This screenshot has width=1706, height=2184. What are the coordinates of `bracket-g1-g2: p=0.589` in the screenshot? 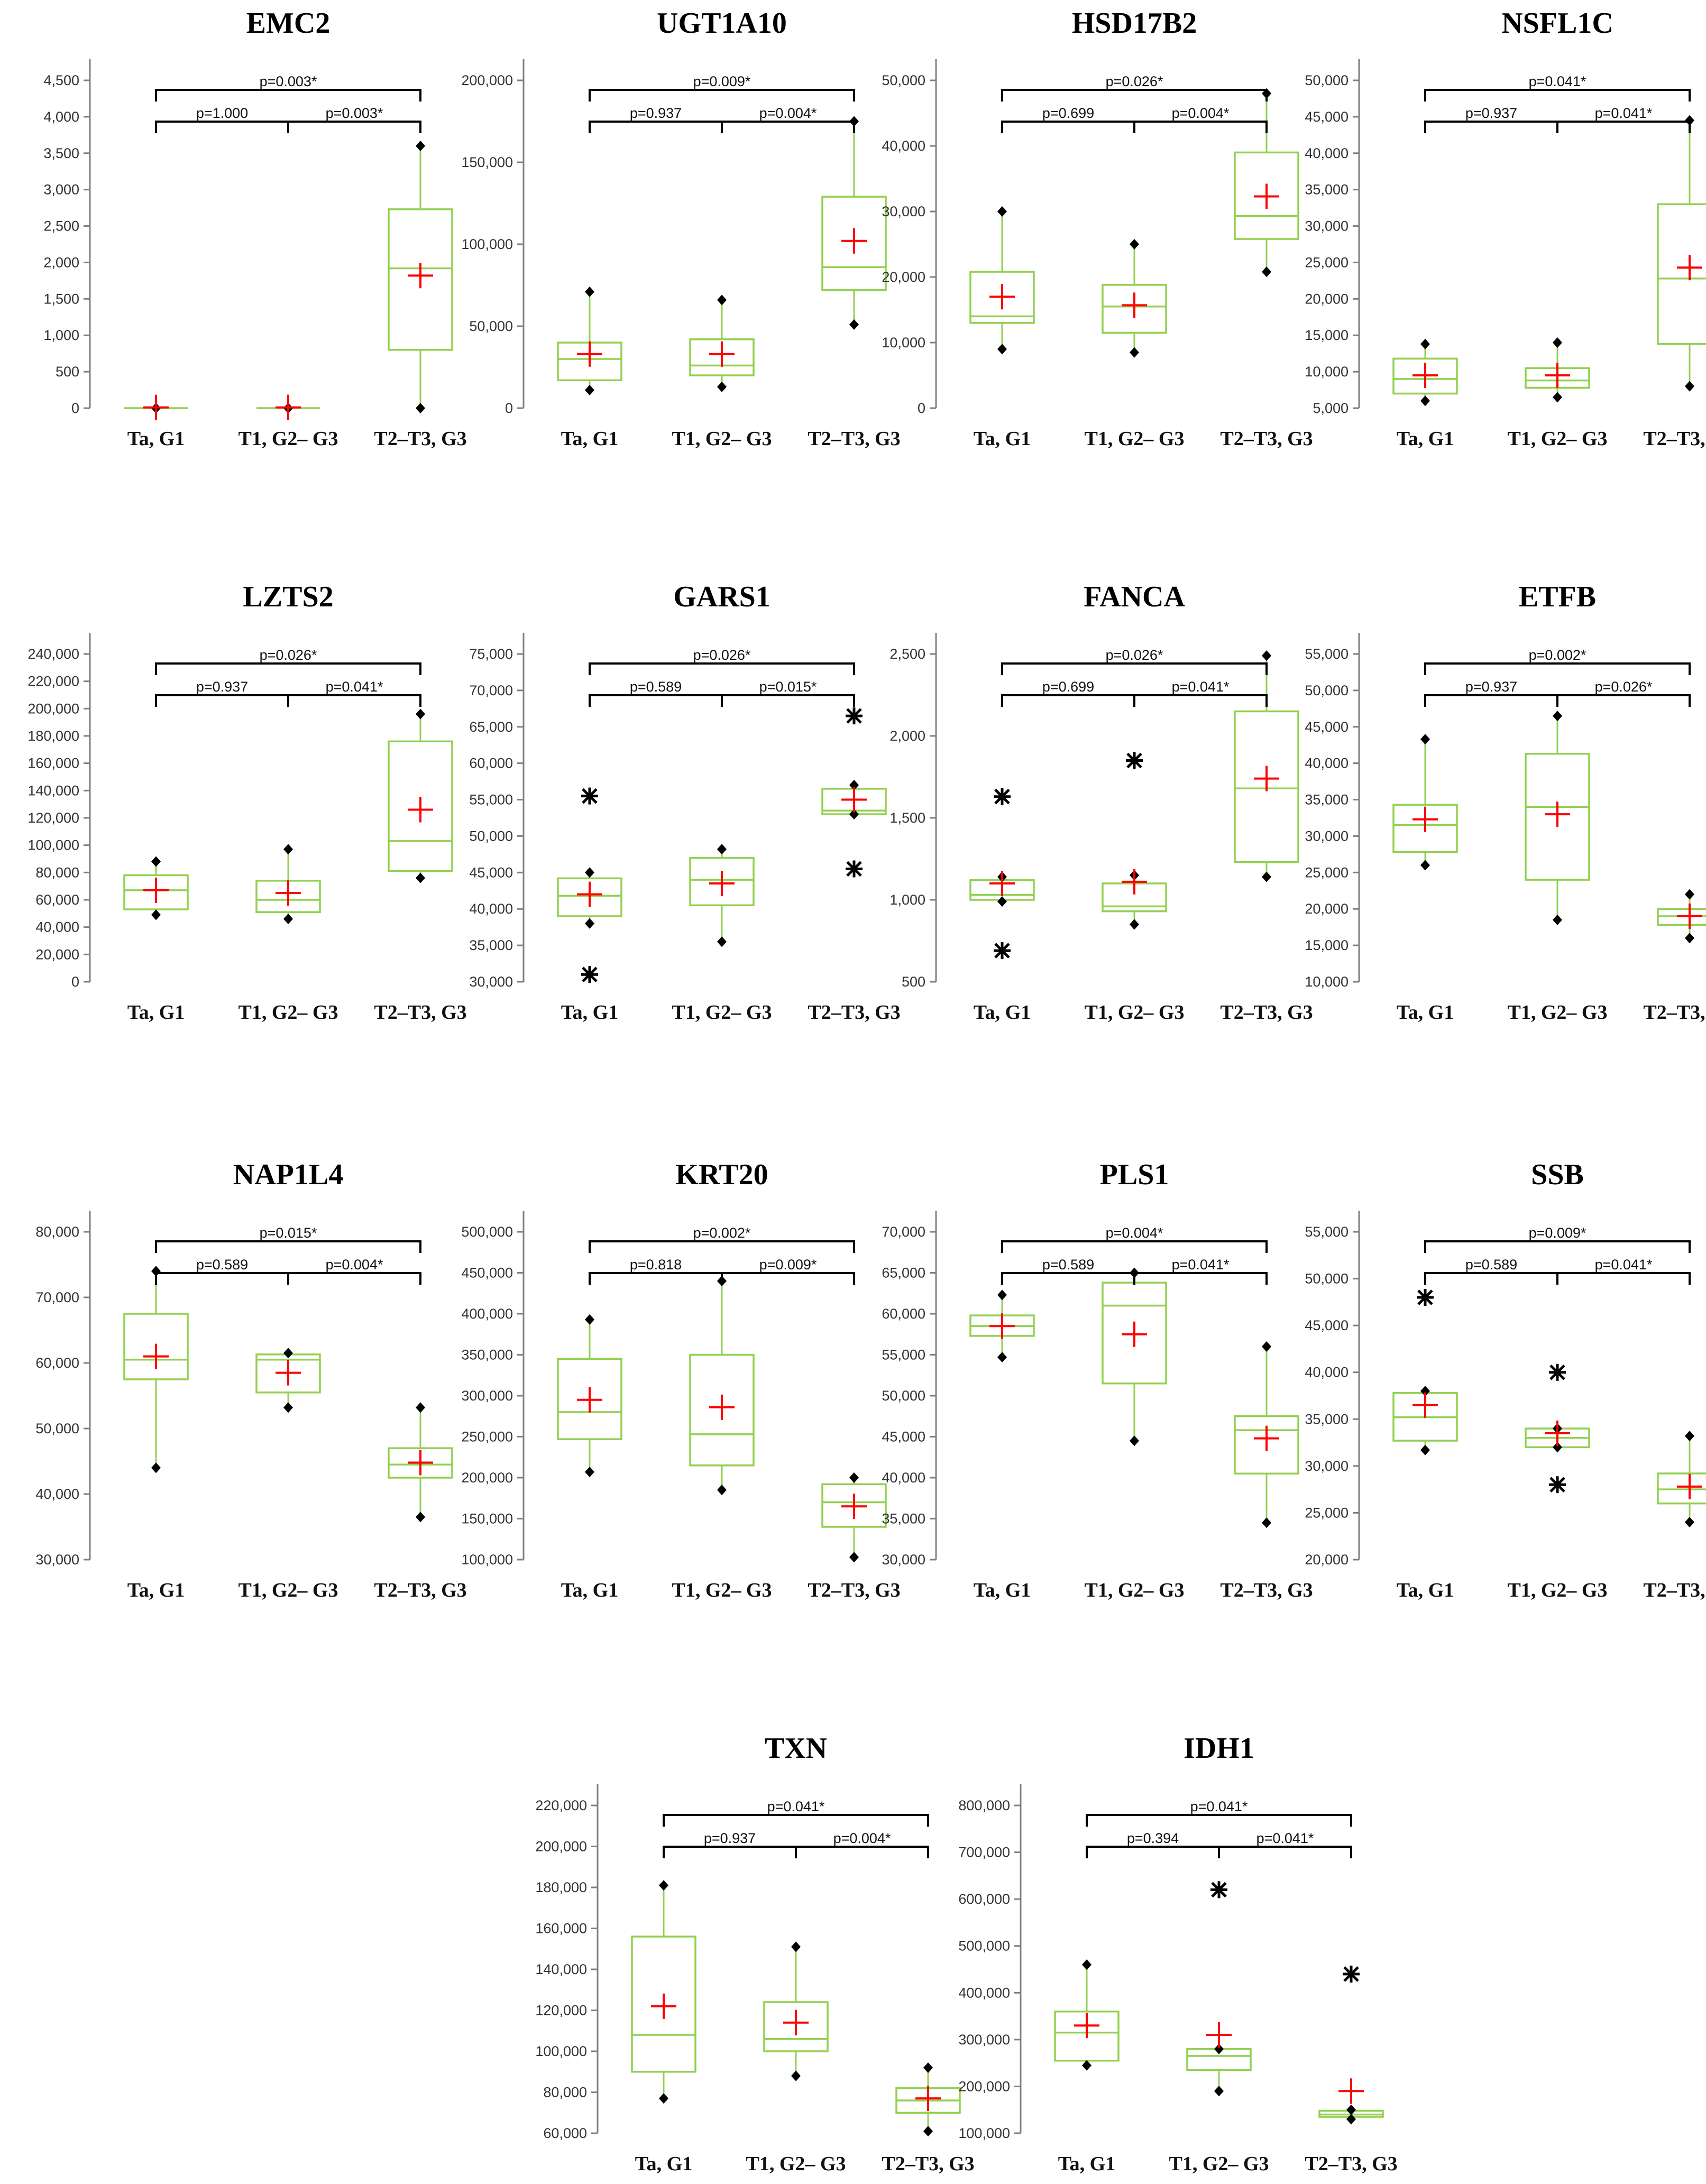 It's located at (222, 1271).